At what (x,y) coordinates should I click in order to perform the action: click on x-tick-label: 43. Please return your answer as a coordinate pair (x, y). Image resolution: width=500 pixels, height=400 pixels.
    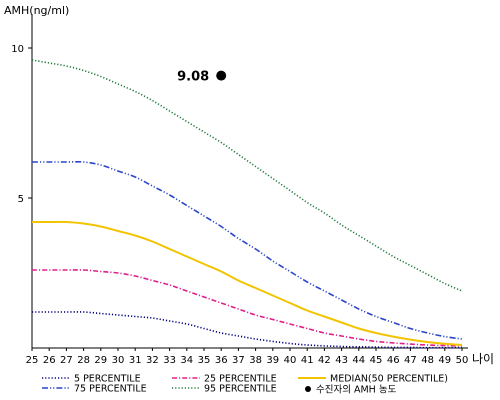
    Looking at the image, I should click on (341, 360).